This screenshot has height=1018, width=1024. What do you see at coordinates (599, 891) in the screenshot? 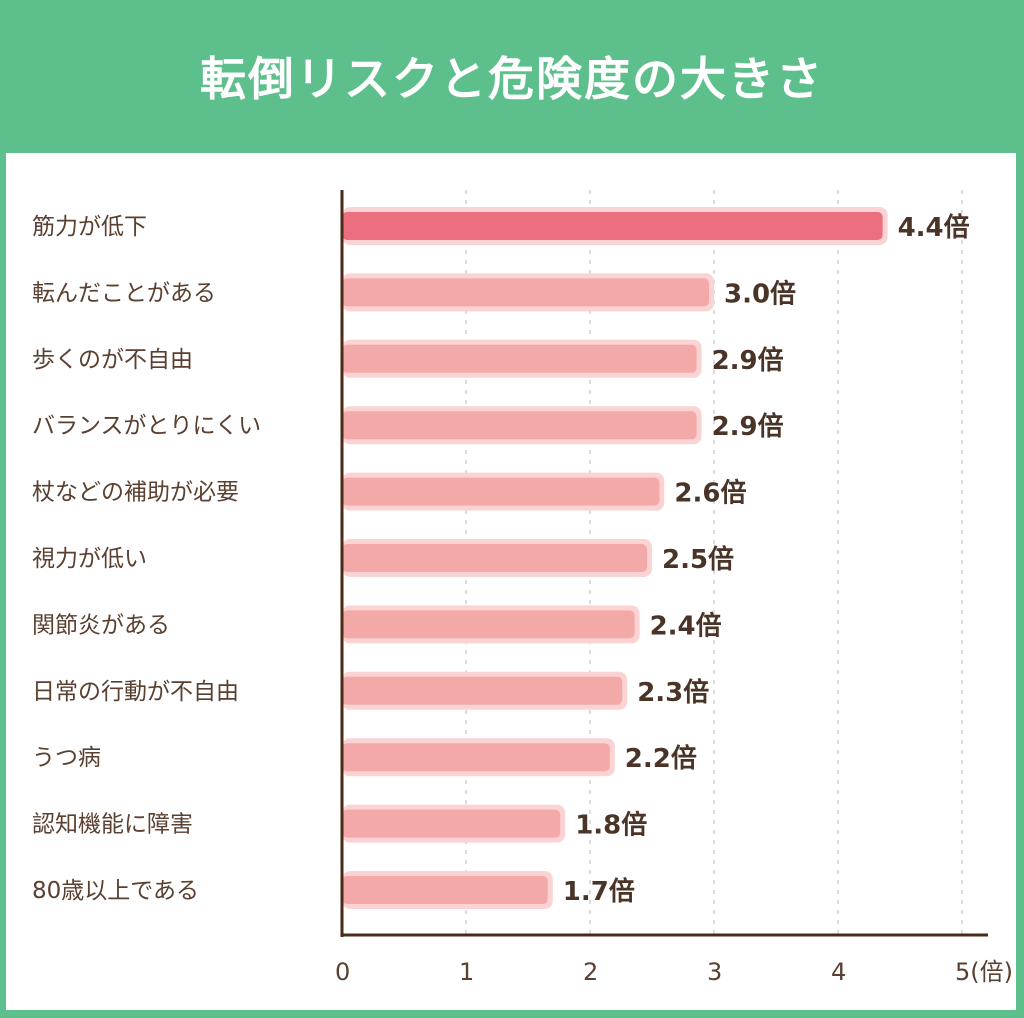
I see `value-label: 1.7倍` at bounding box center [599, 891].